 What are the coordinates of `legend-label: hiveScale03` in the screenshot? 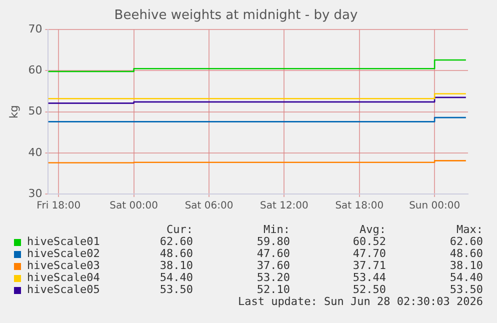 It's located at (63, 265).